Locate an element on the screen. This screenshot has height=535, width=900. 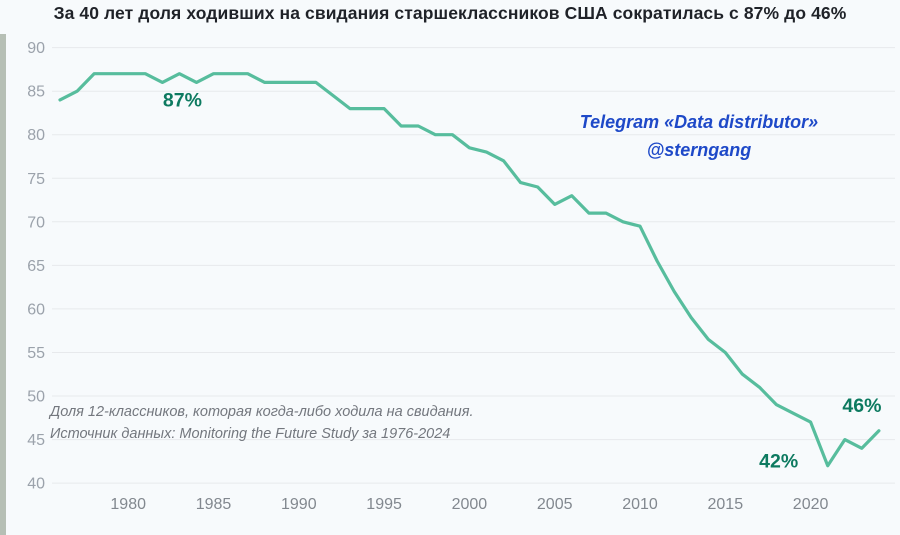
watermark-line-2: @sterngang is located at coordinates (699, 150).